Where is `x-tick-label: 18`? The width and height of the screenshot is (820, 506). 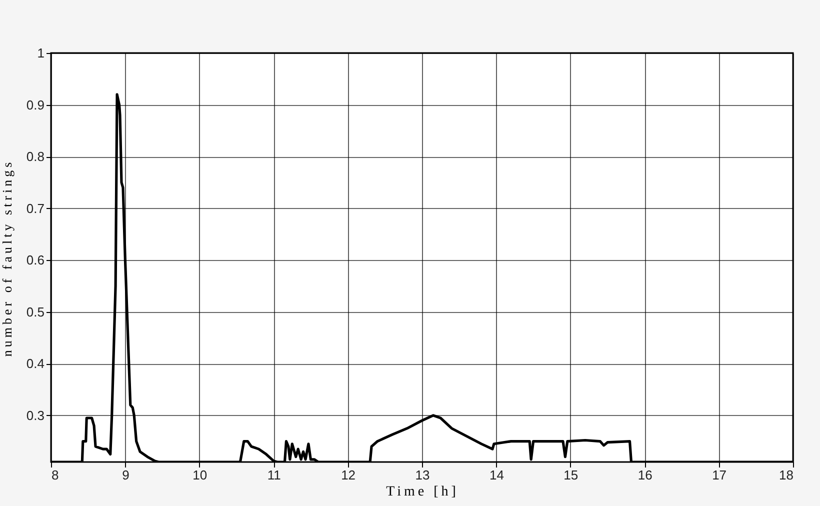 x-tick-label: 18 is located at coordinates (786, 475).